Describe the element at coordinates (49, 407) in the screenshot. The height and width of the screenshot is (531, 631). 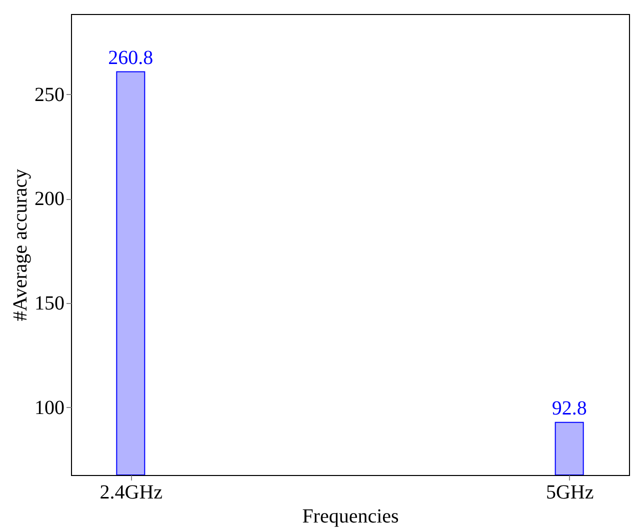
I see `y-tick-label: 100` at that location.